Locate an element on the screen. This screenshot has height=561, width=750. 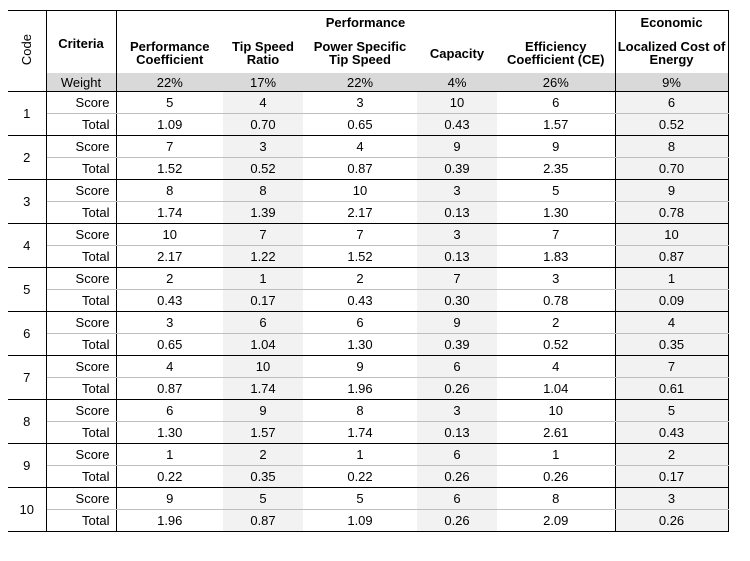
row-code: 9 is located at coordinates (27, 465).